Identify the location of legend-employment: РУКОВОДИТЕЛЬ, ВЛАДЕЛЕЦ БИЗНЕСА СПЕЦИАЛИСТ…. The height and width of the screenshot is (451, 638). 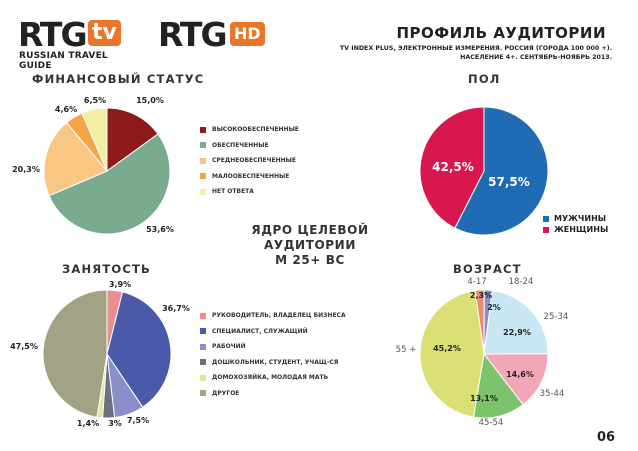
(273, 354).